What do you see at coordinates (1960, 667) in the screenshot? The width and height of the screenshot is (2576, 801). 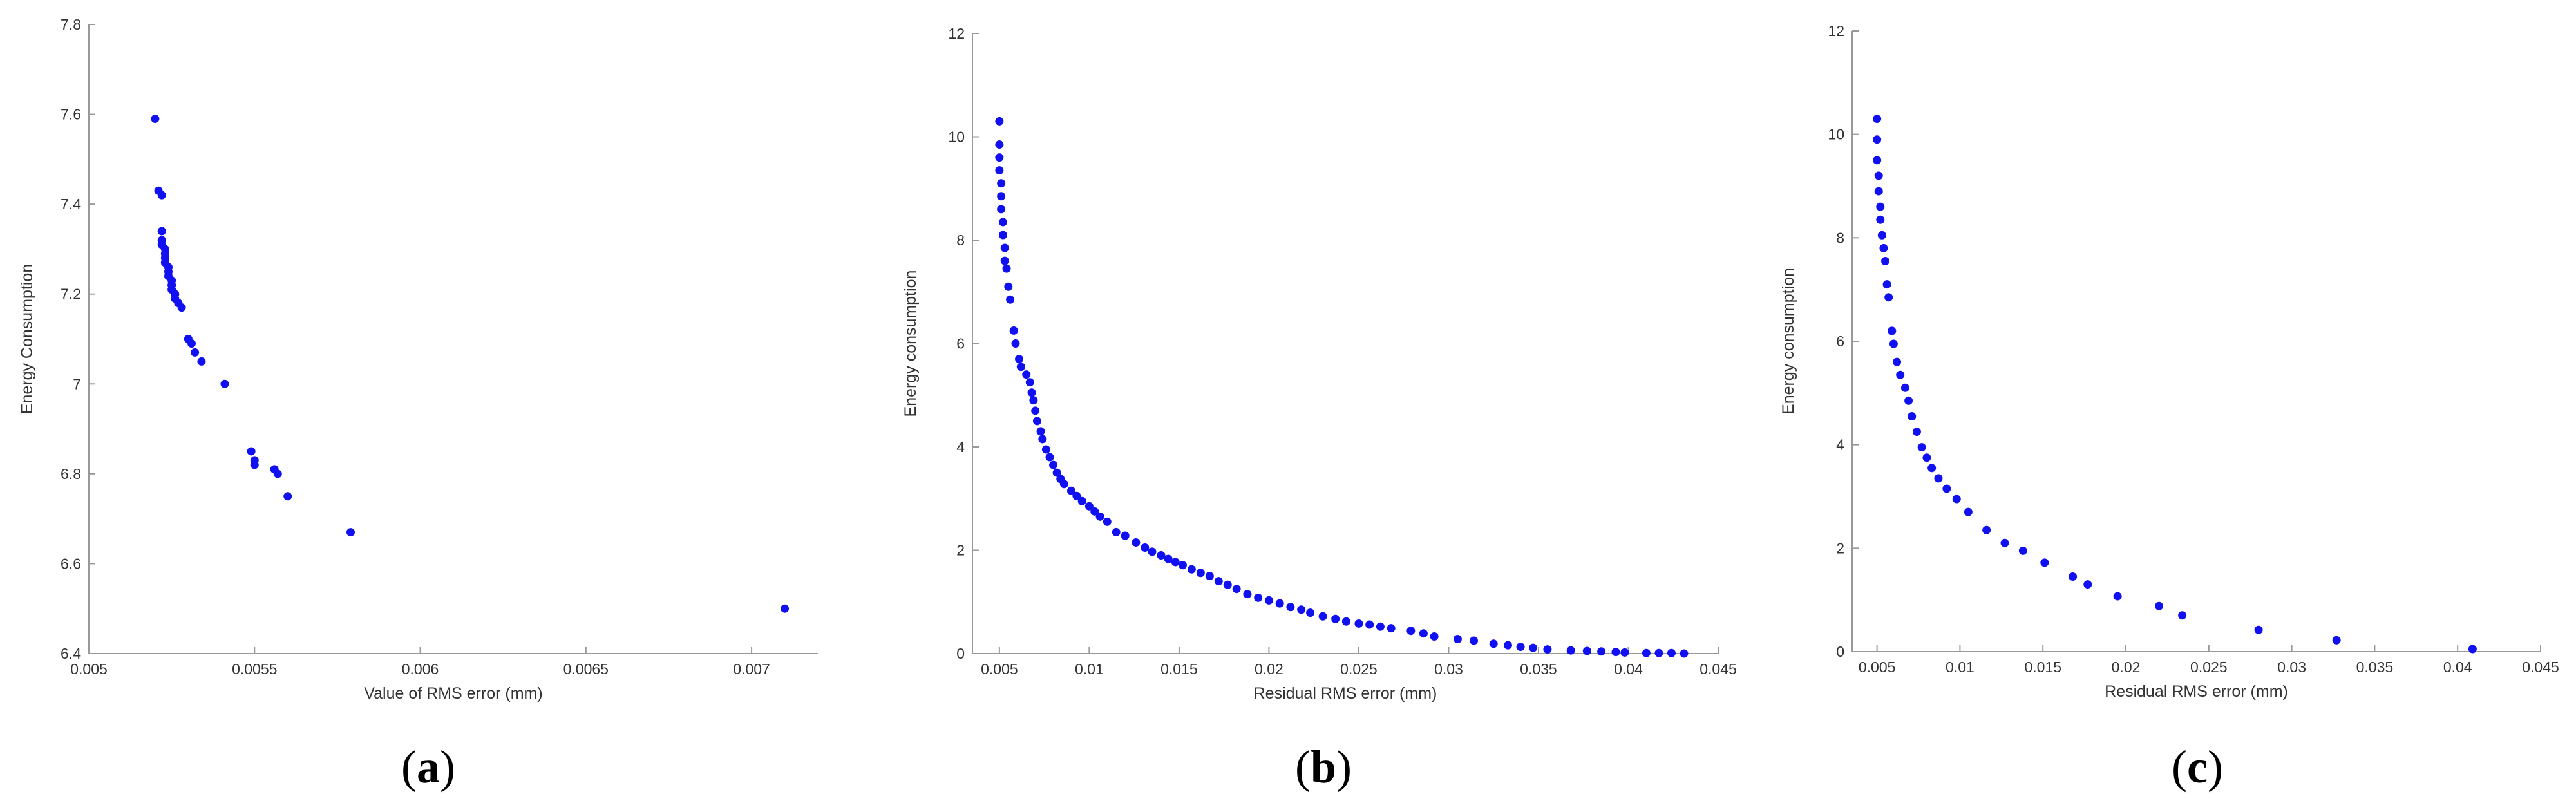 I see `x-tick-label: 0.01` at bounding box center [1960, 667].